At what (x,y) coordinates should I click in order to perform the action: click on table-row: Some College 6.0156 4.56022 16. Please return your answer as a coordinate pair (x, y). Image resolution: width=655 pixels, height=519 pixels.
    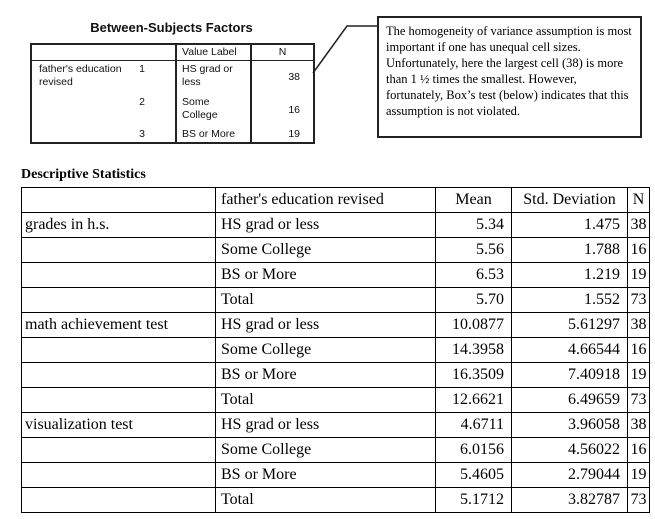
    Looking at the image, I should click on (335, 450).